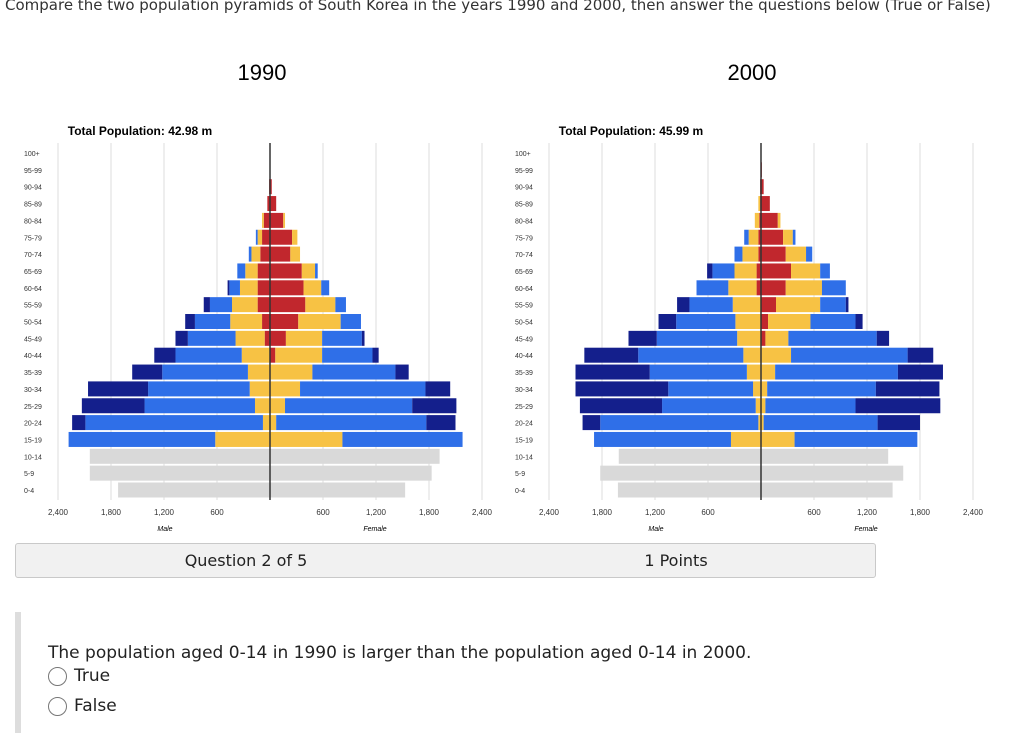  What do you see at coordinates (429, 512) in the screenshot?
I see `x-tick-label: 1,800` at bounding box center [429, 512].